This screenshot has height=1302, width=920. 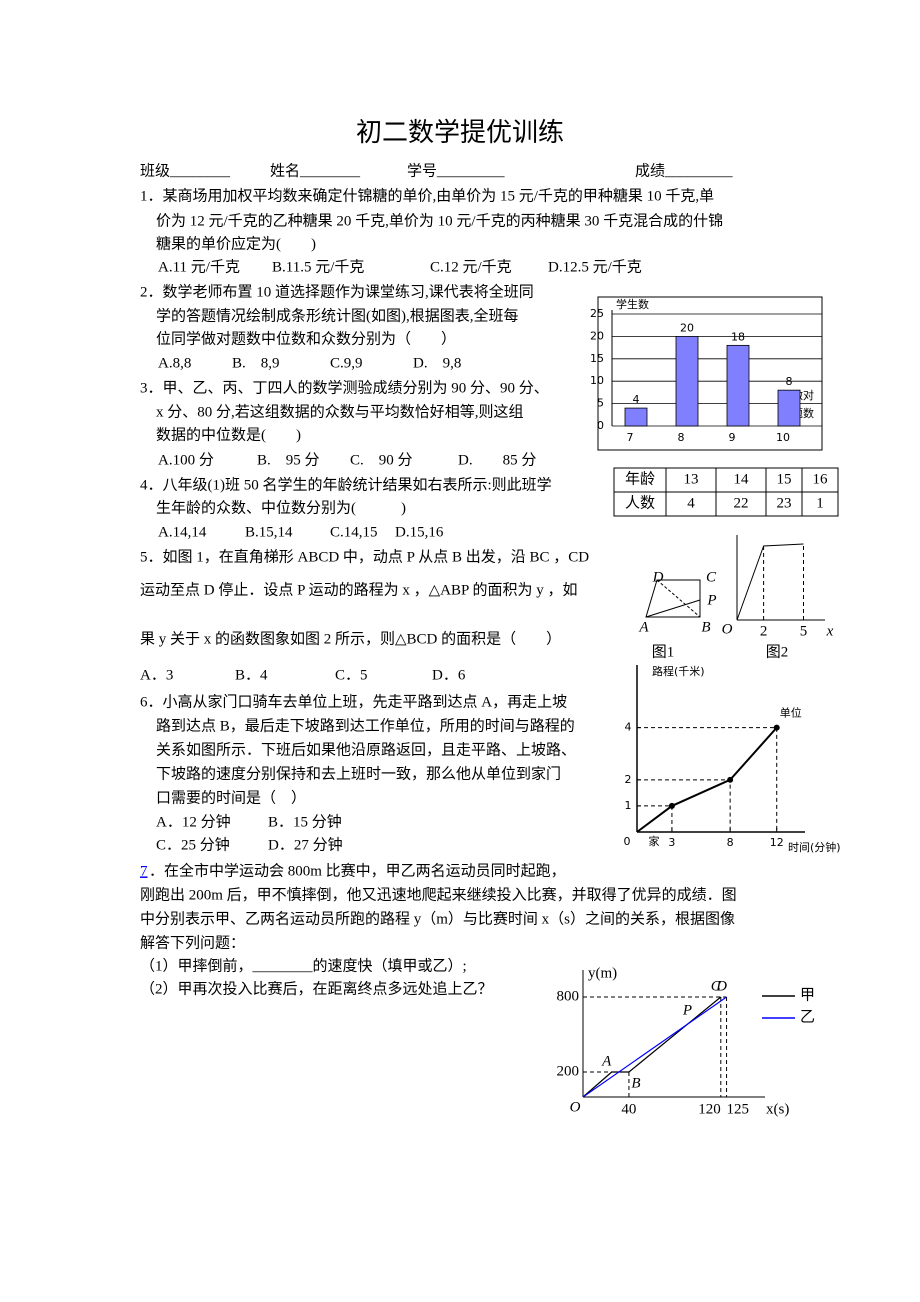 I want to click on fig1-shape, so click(x=673, y=598).